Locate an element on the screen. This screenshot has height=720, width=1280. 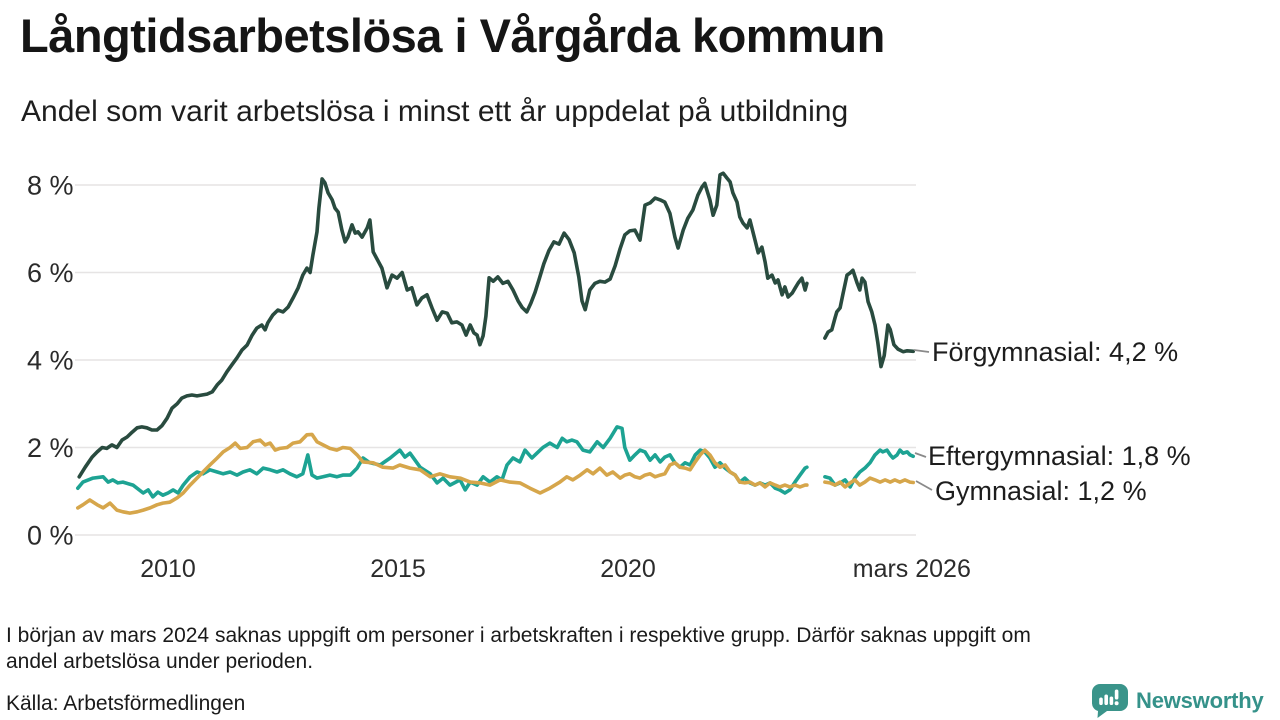
leader-forgymnasial is located at coordinates (921, 351).